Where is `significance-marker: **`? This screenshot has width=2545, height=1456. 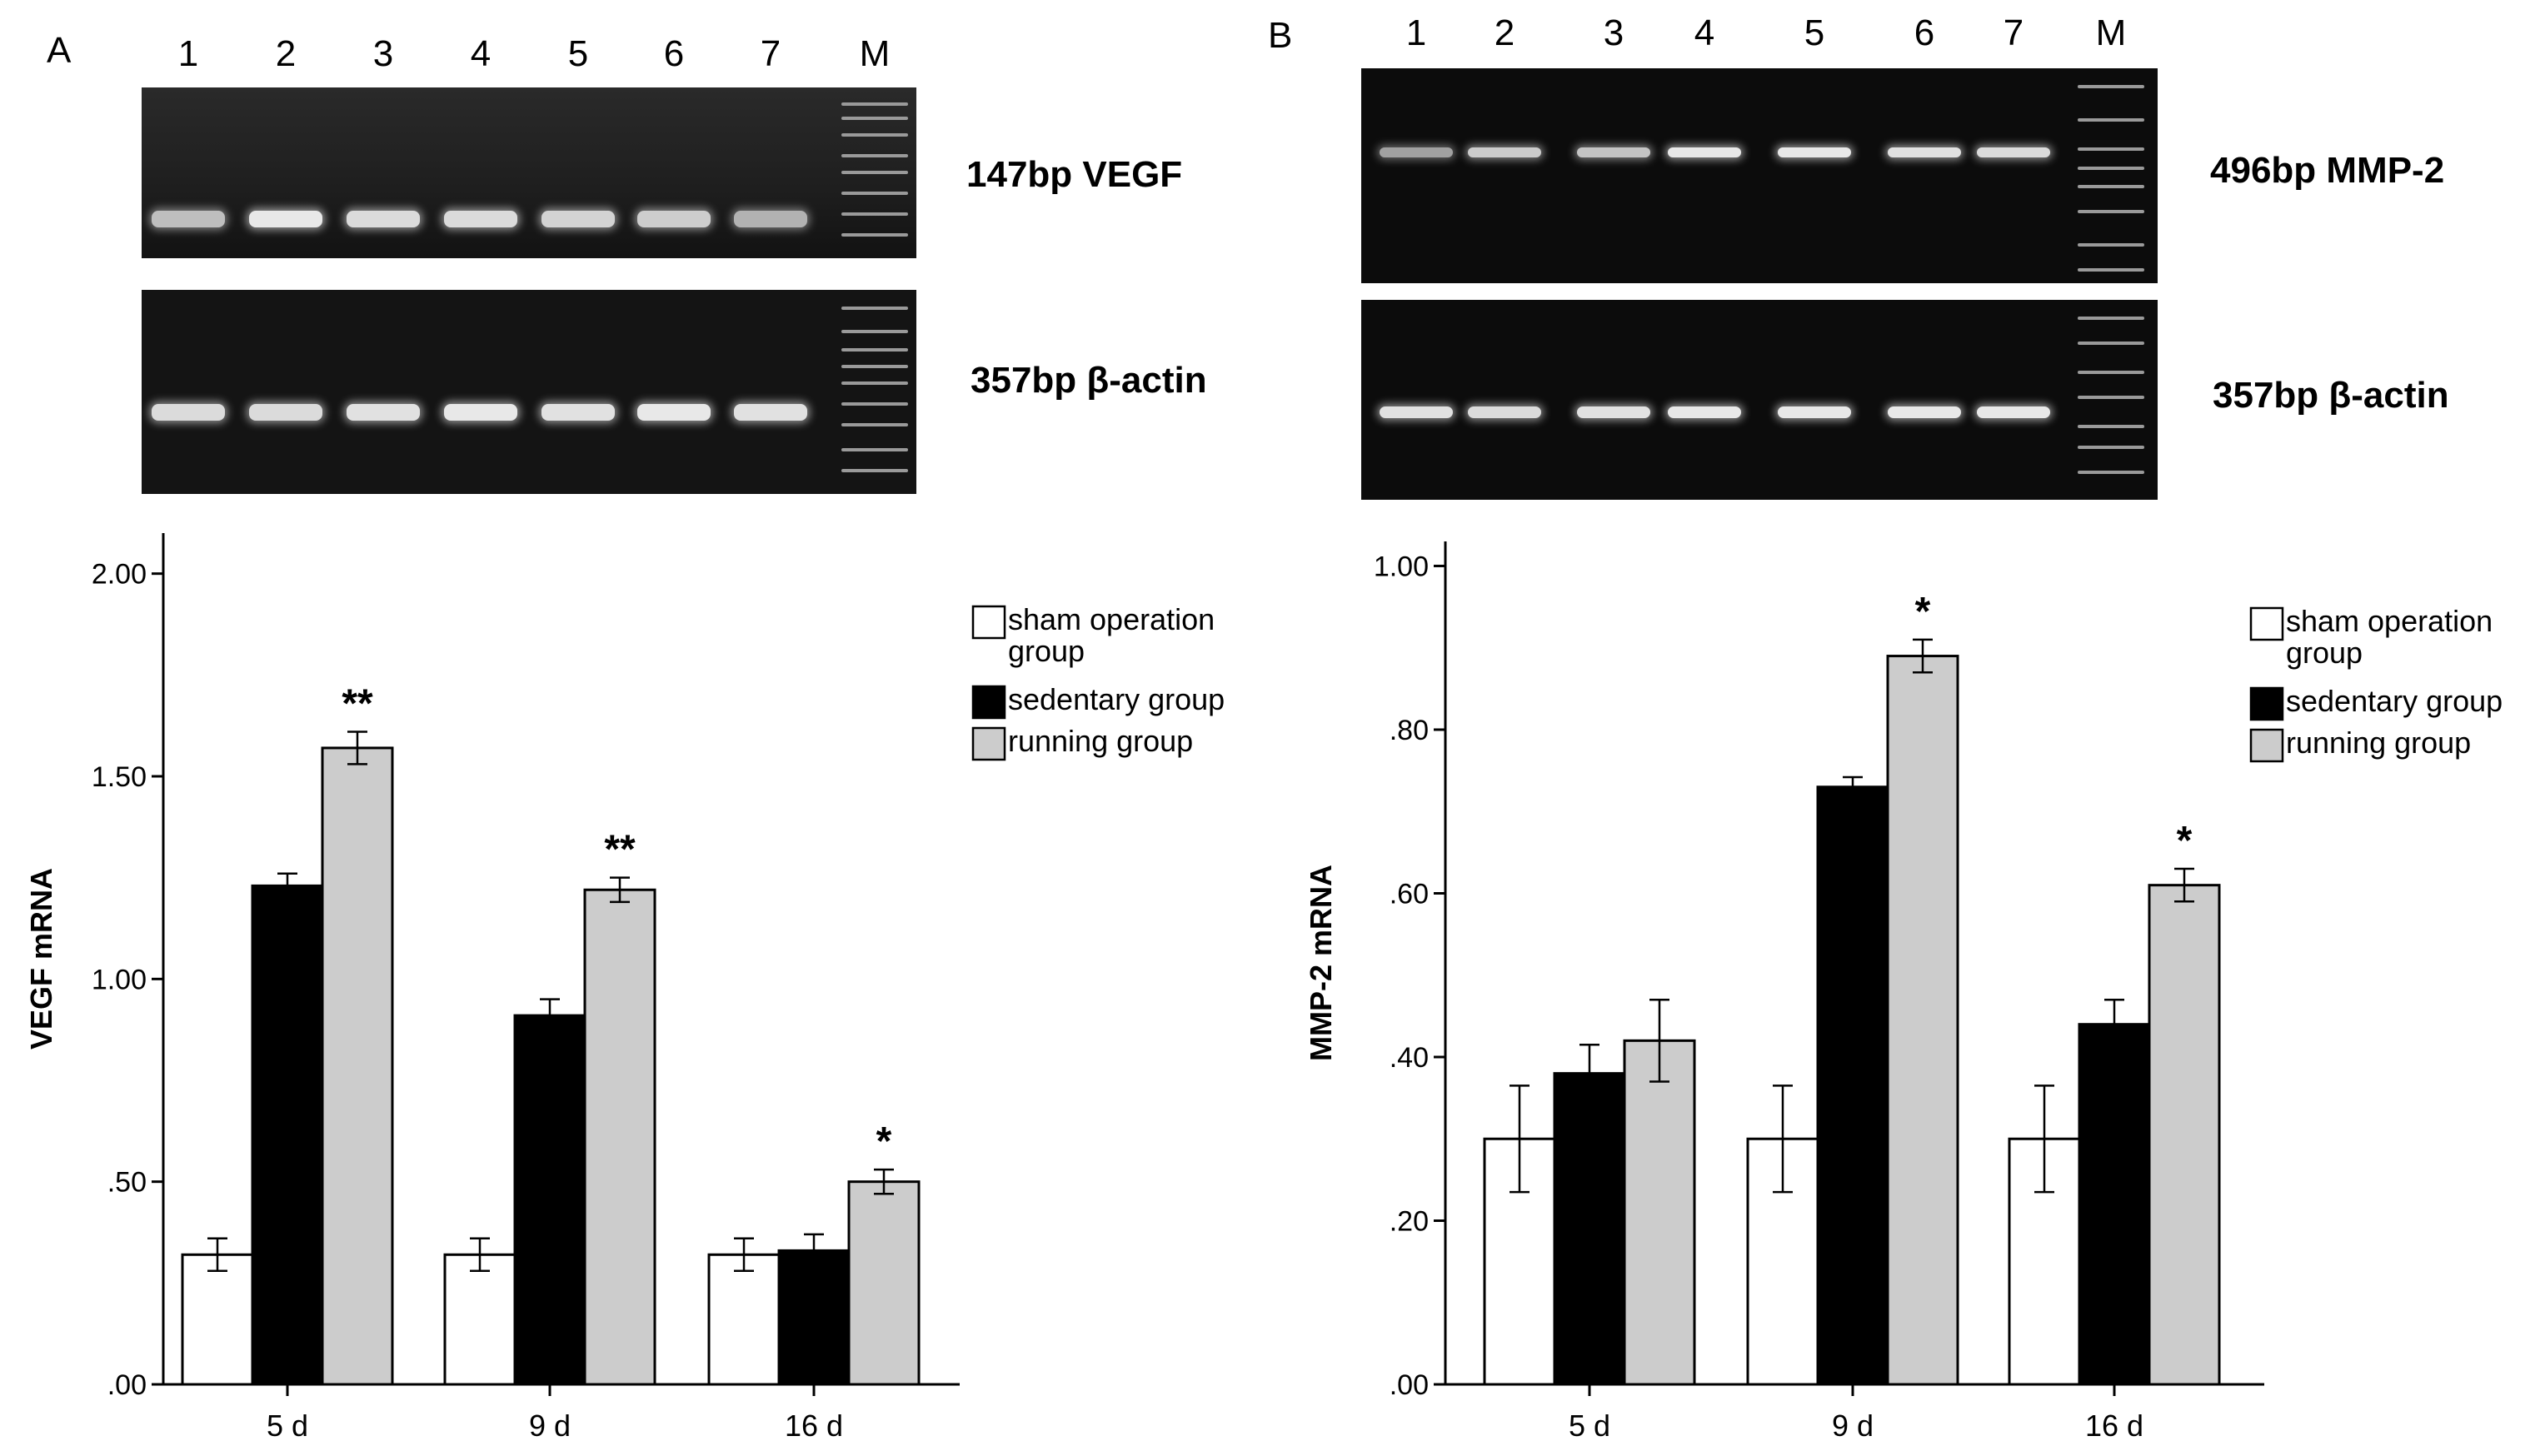
significance-marker: ** is located at coordinates (357, 703).